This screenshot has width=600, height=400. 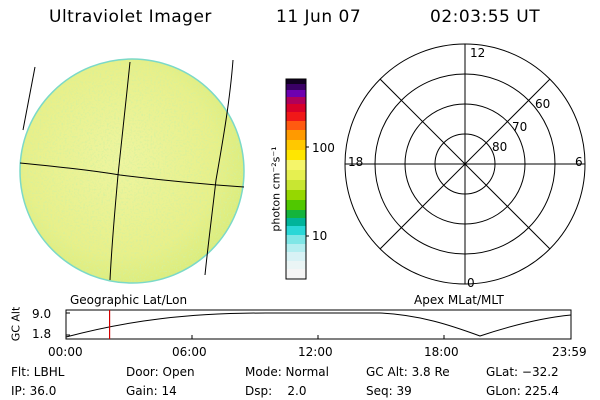 I want to click on alt-xtick-1800: 18:00, so click(x=441, y=352).